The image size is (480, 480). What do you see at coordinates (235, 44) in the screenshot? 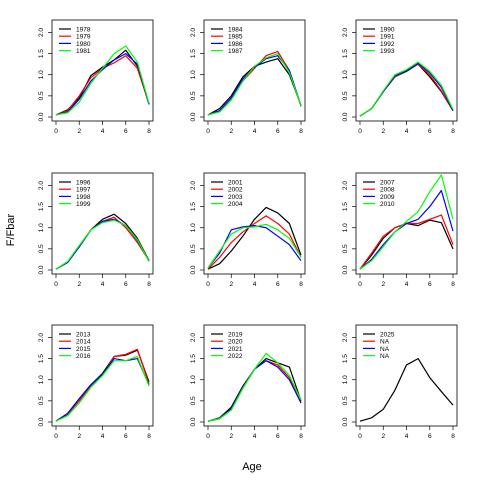
I see `legend-label: 1986` at bounding box center [235, 44].